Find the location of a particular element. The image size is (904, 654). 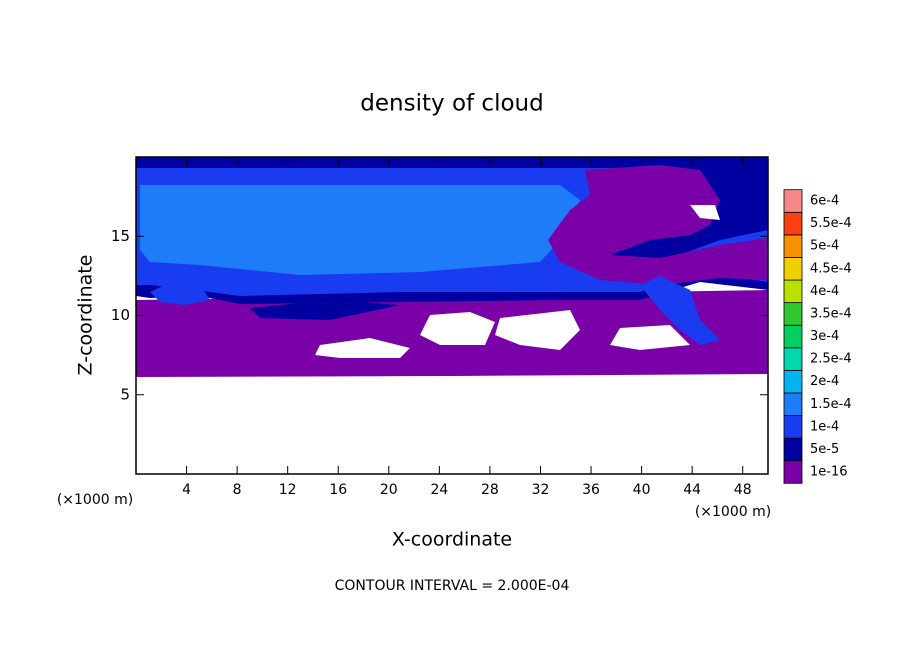

y-unit-label: (×1000 m) is located at coordinates (95, 500).